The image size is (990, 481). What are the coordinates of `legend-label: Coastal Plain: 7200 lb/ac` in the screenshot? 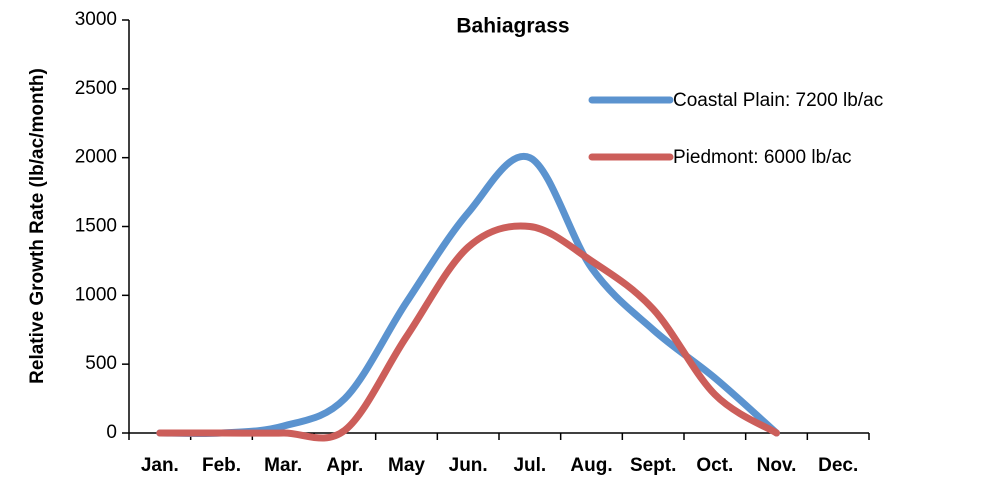 It's located at (778, 100).